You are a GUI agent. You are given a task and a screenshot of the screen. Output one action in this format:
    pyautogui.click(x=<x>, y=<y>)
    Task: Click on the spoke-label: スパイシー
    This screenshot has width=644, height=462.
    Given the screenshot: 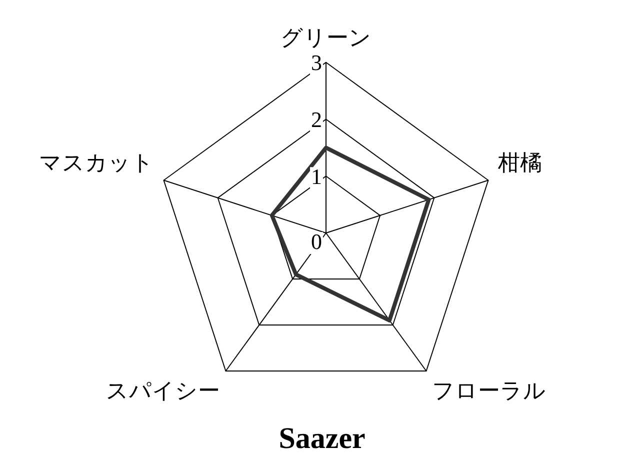 What is the action you would take?
    pyautogui.click(x=163, y=391)
    